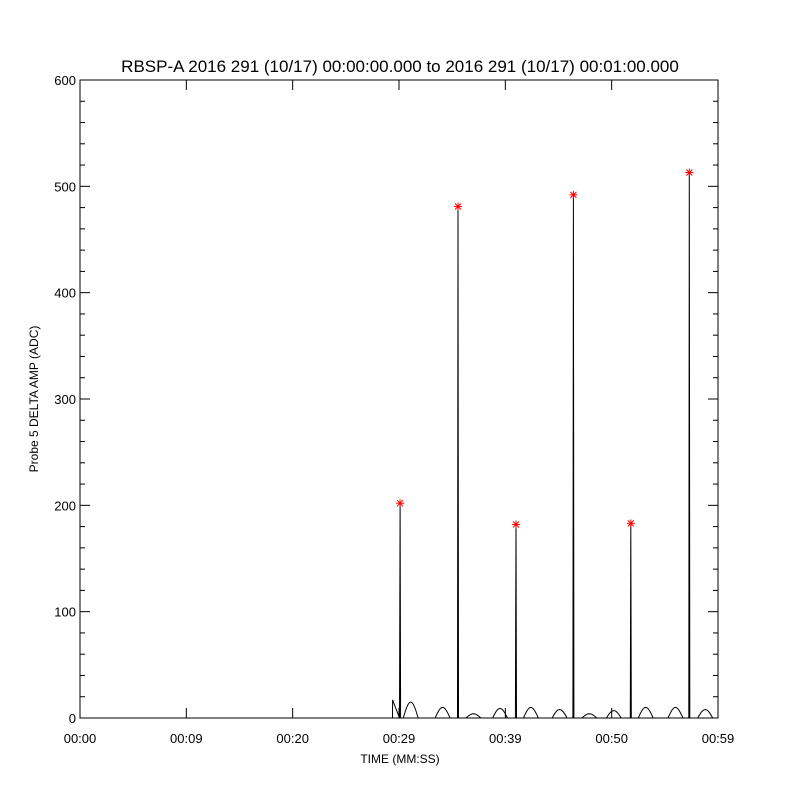 Image resolution: width=800 pixels, height=800 pixels. What do you see at coordinates (399, 759) in the screenshot?
I see `x-axis-label: TIME (MM:SS)` at bounding box center [399, 759].